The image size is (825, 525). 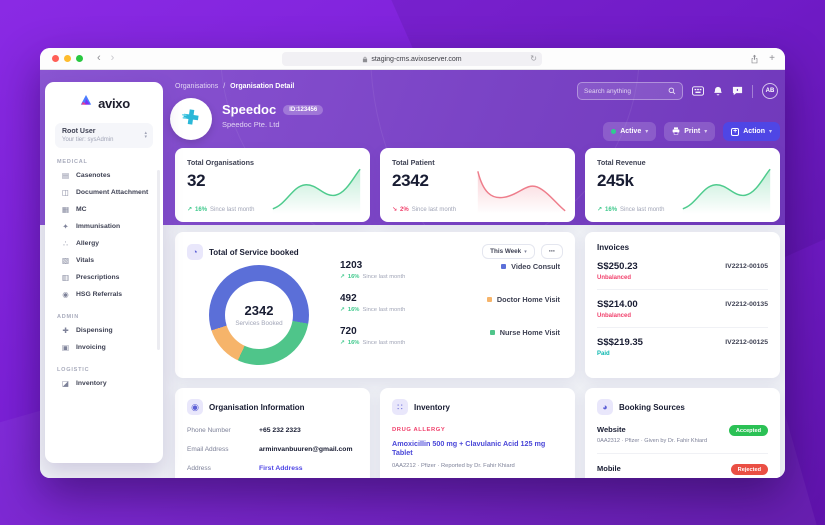 I want to click on organisation-title-row: Speedoc ID:123456, so click(x=273, y=109).